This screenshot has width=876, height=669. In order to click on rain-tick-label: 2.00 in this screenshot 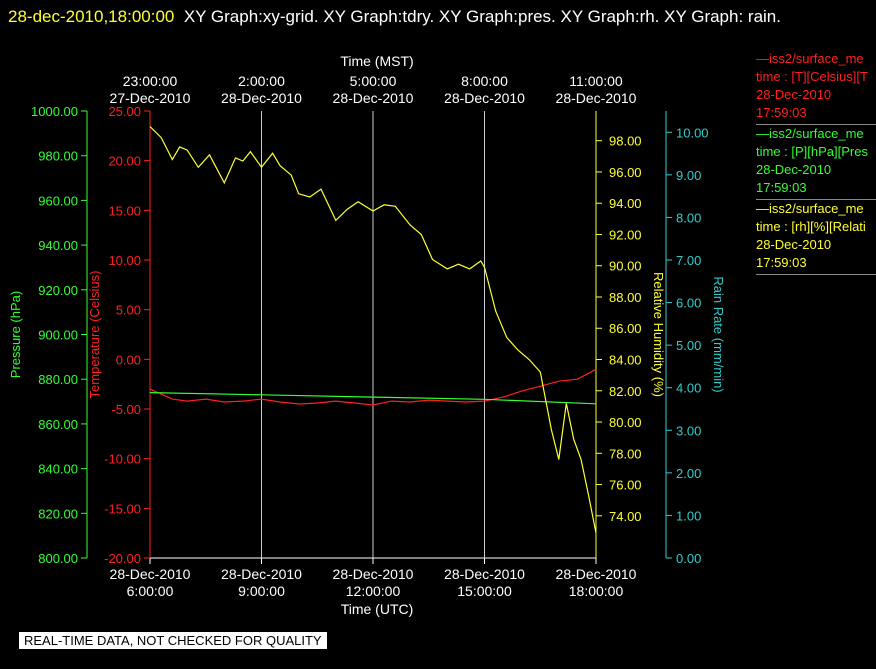, I will do `click(688, 473)`.